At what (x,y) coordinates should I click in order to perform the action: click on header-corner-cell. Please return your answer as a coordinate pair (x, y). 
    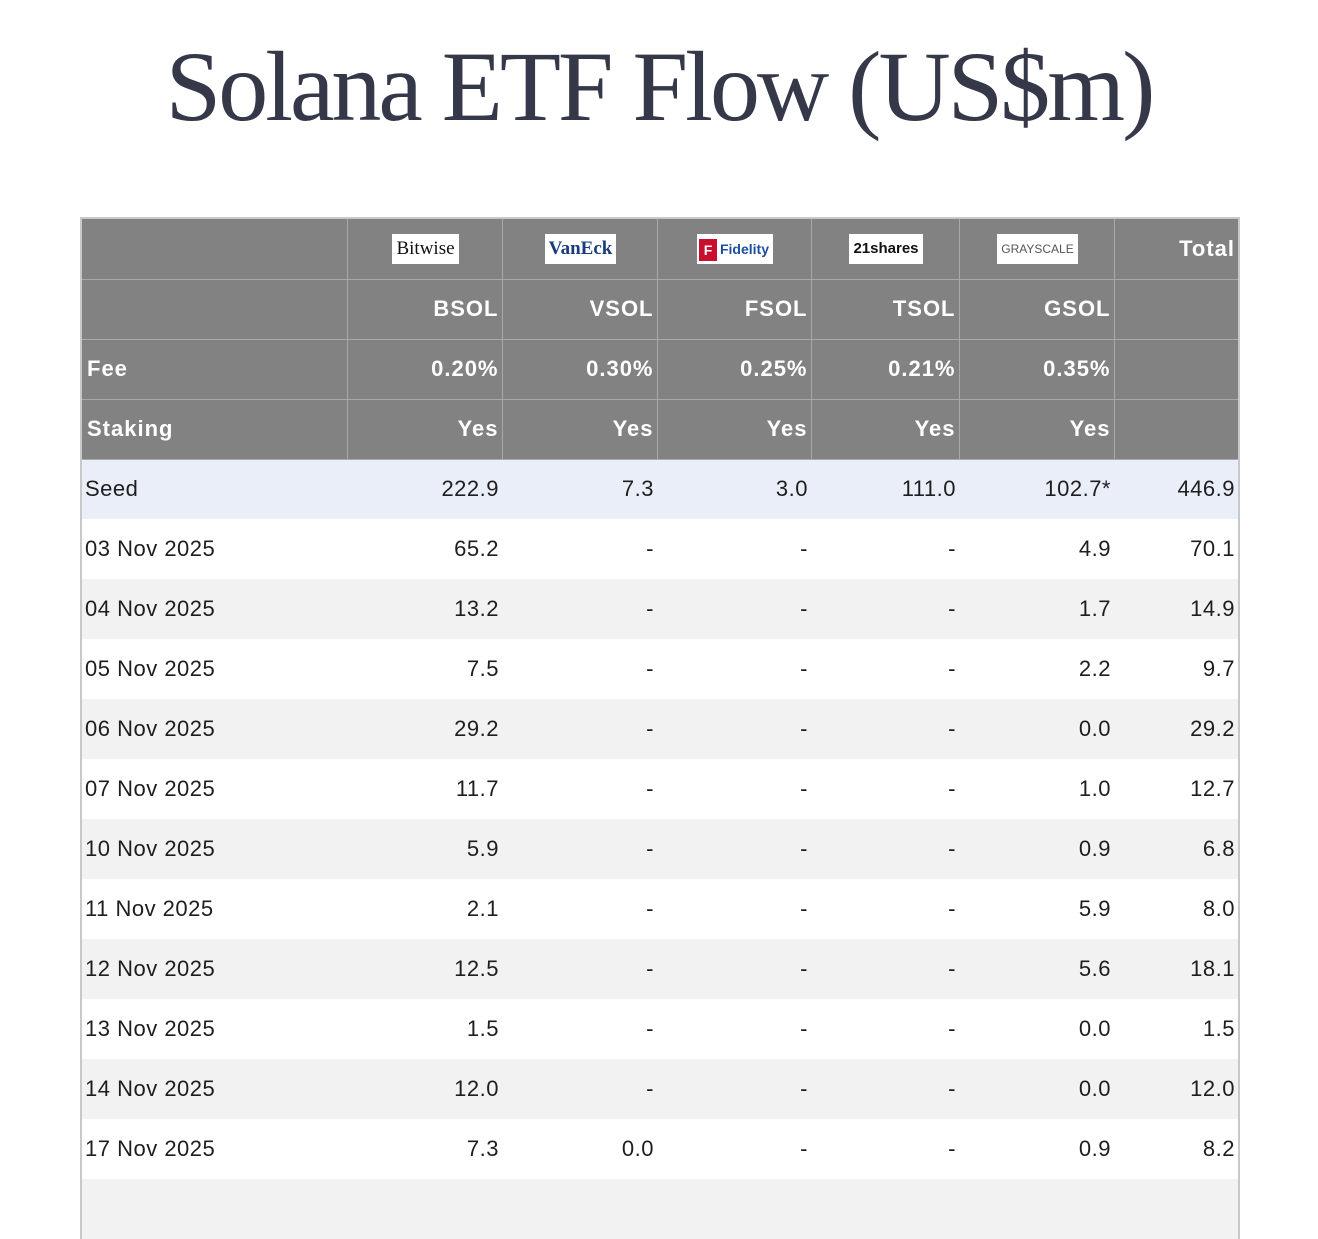
    Looking at the image, I should click on (215, 249).